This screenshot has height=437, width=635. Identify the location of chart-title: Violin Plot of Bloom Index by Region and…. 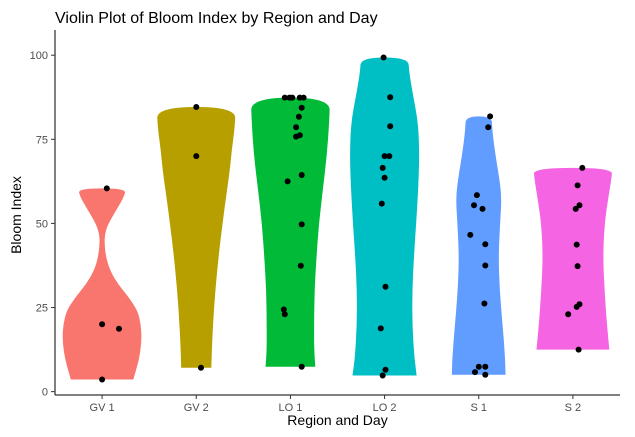
(216, 18).